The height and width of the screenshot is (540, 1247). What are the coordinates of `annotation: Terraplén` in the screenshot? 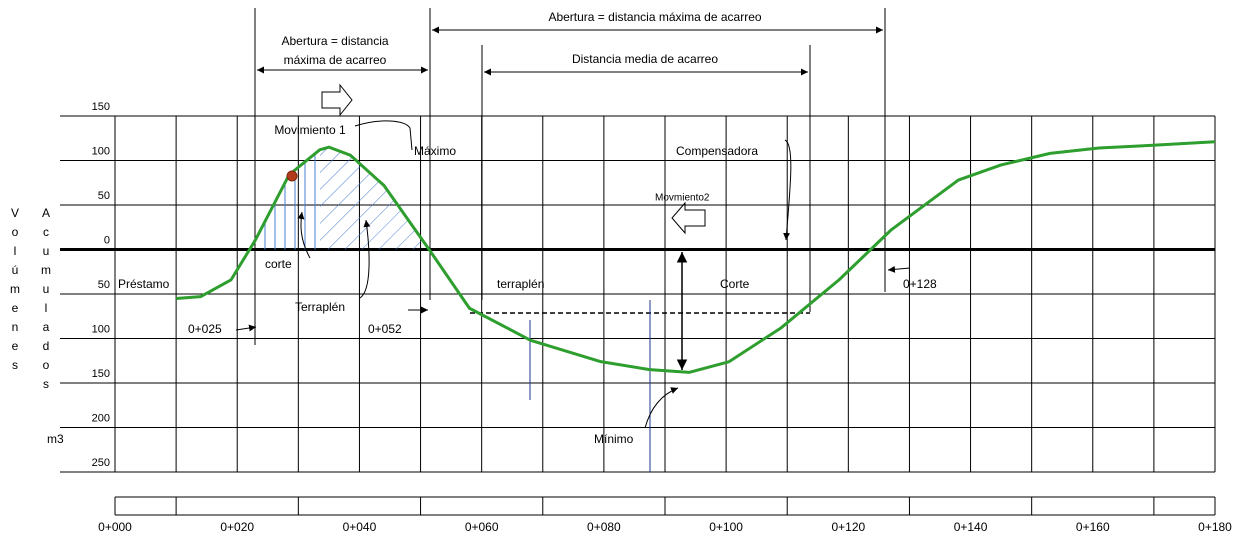 It's located at (320, 307).